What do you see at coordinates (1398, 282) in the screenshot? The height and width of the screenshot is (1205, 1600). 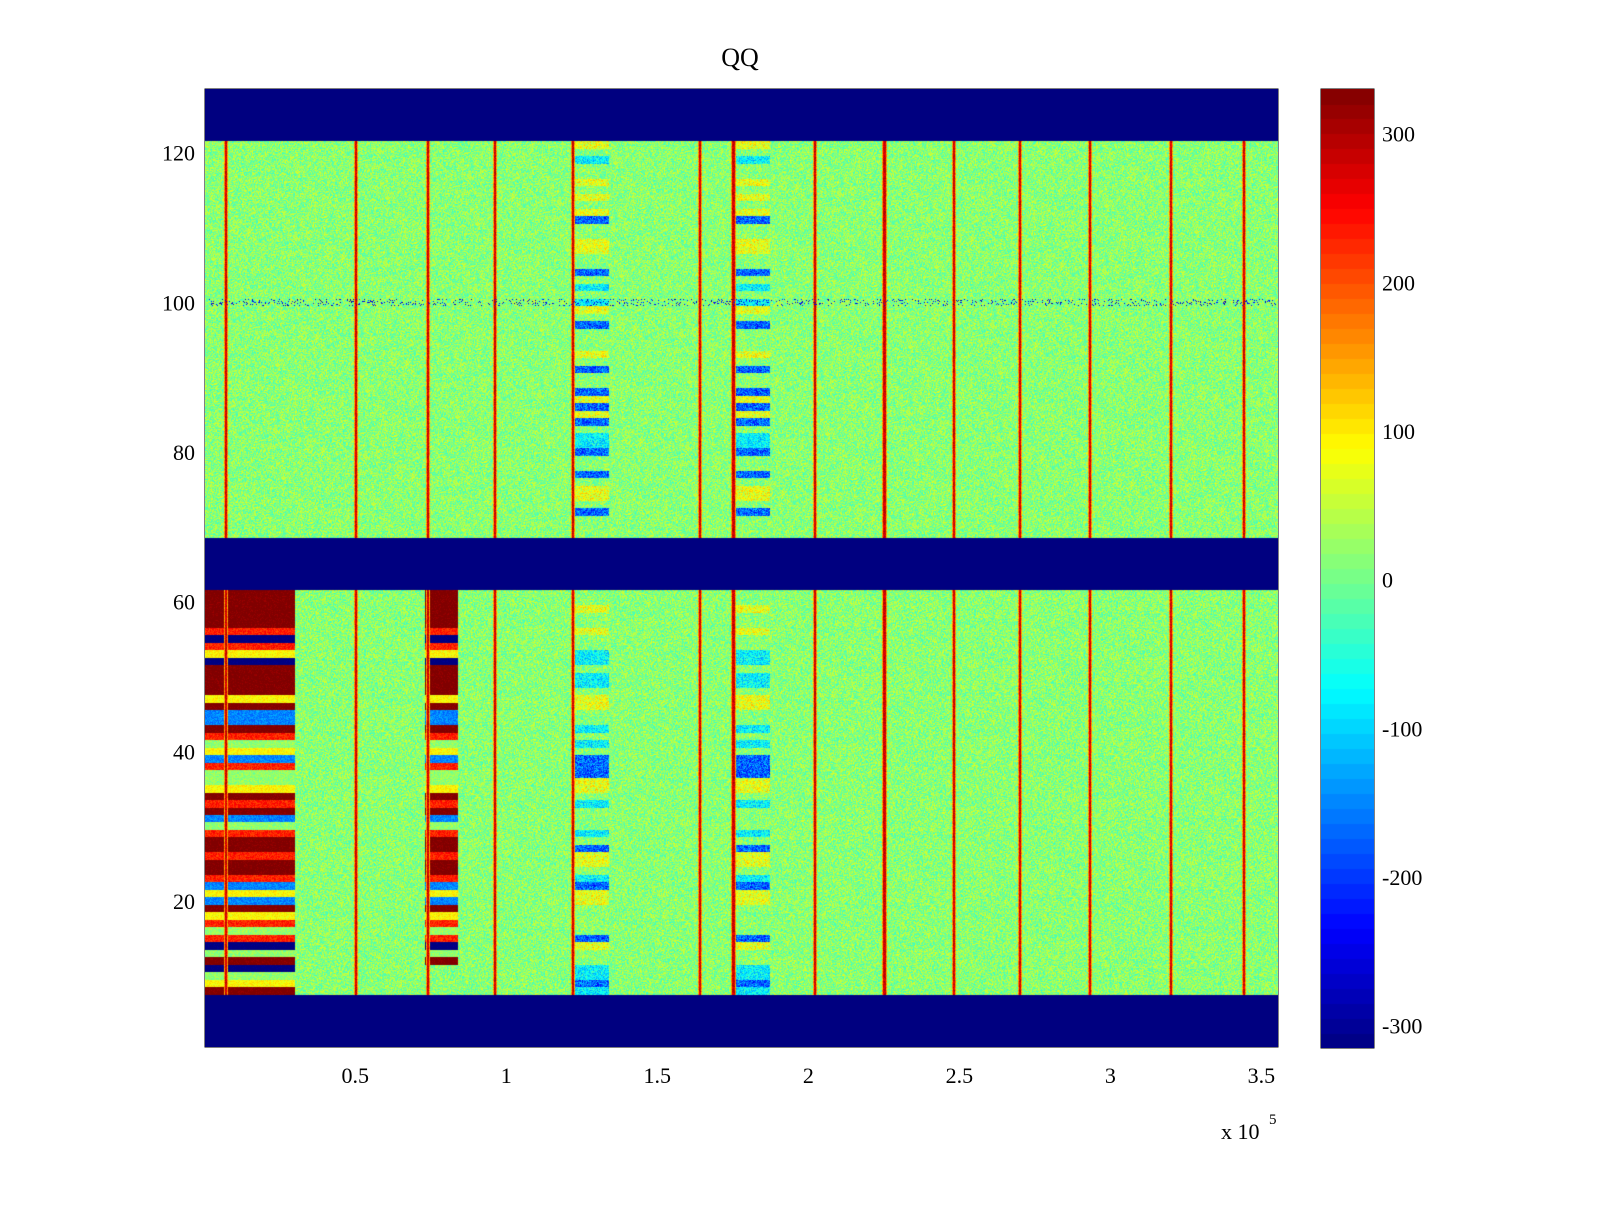 I see `colorbar-tick-label: 200` at bounding box center [1398, 282].